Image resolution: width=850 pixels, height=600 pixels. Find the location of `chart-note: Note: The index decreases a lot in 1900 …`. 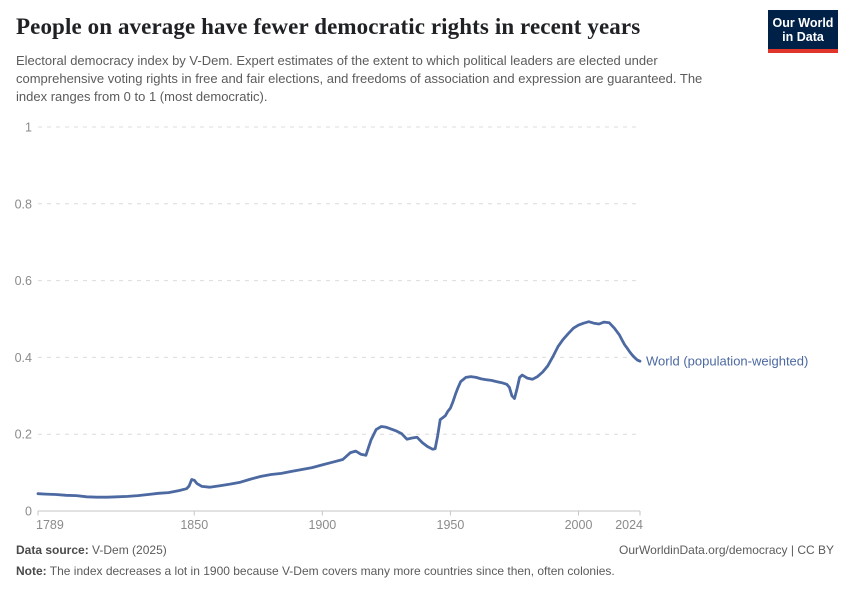

chart-note: Note: The index decreases a lot in 1900 … is located at coordinates (425, 571).